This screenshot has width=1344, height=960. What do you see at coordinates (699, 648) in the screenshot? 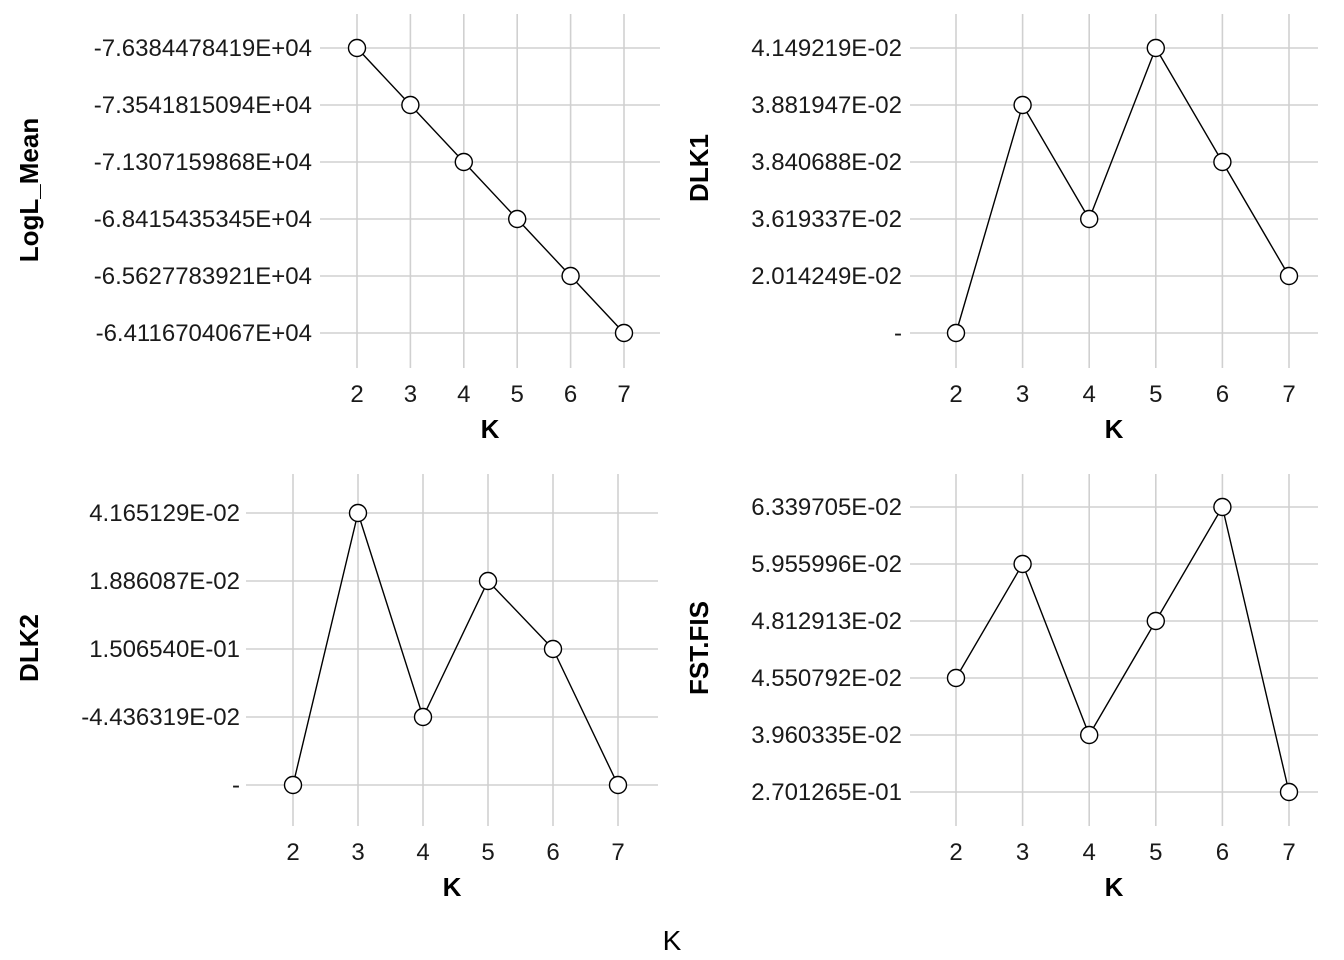
I see `y-axis-title: FST.FIS` at bounding box center [699, 648].